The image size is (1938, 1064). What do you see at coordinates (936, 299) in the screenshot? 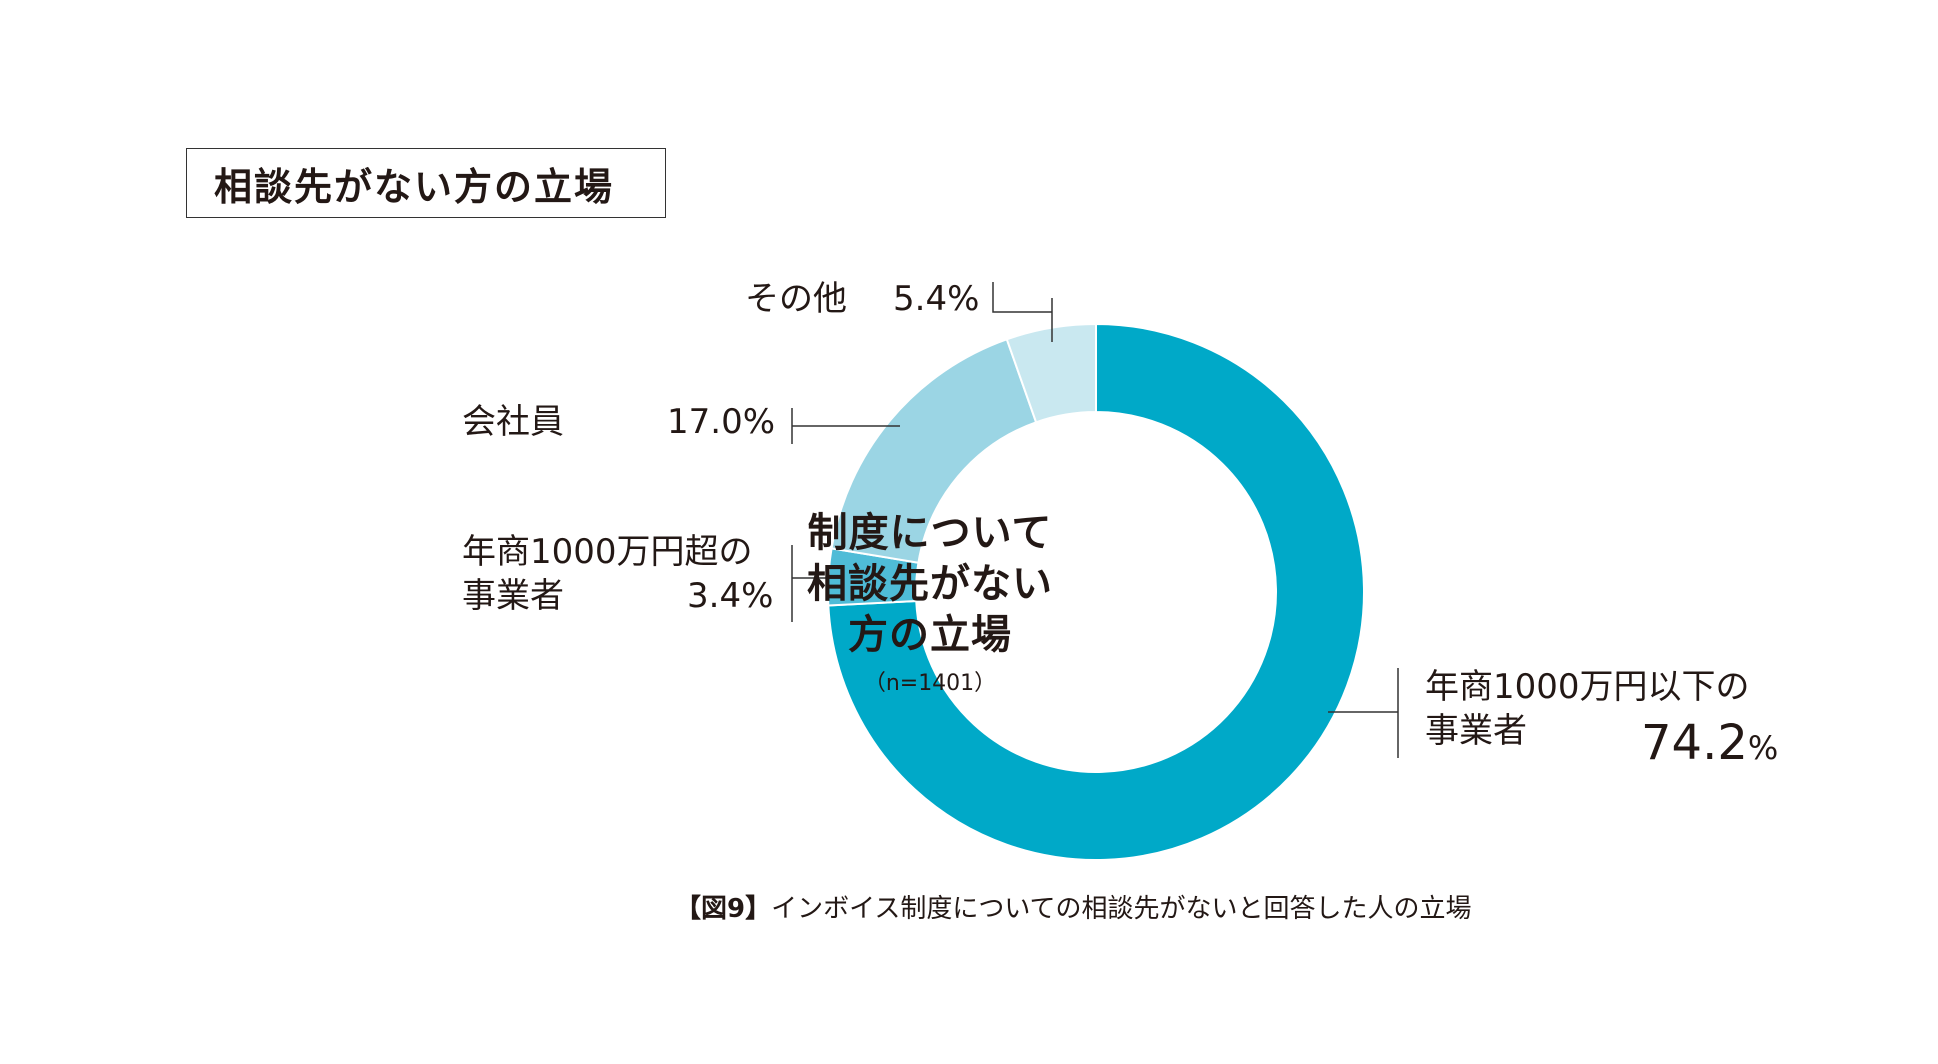
I see `label-other-value: 5.4%` at bounding box center [936, 299].